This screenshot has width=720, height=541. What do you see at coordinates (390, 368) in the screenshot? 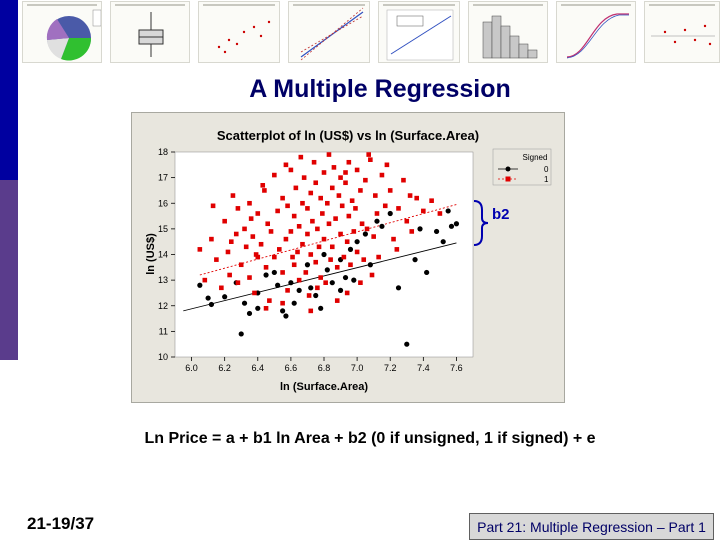
I see `x-tick-label-6: 7.2` at bounding box center [390, 368].